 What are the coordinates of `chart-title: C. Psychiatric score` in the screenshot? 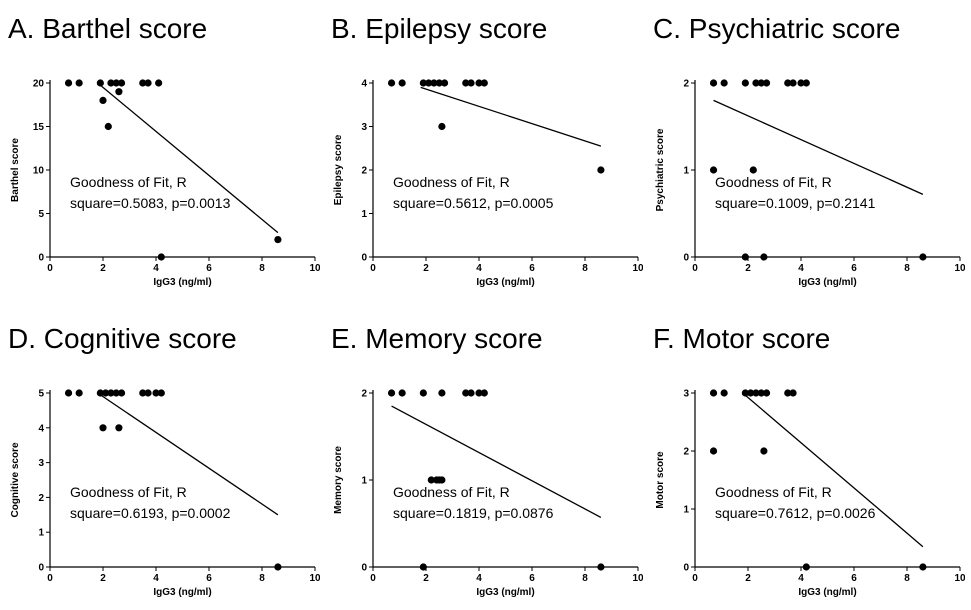 It's located at (776, 28).